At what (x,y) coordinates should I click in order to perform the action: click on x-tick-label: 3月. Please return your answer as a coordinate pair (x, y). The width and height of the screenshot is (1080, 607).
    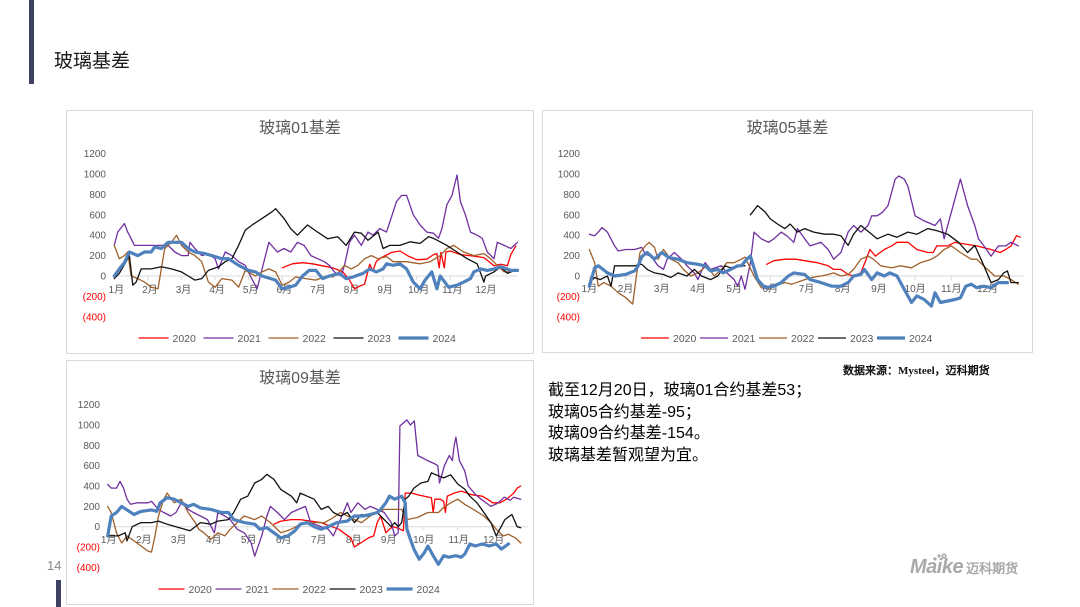
    Looking at the image, I should click on (184, 290).